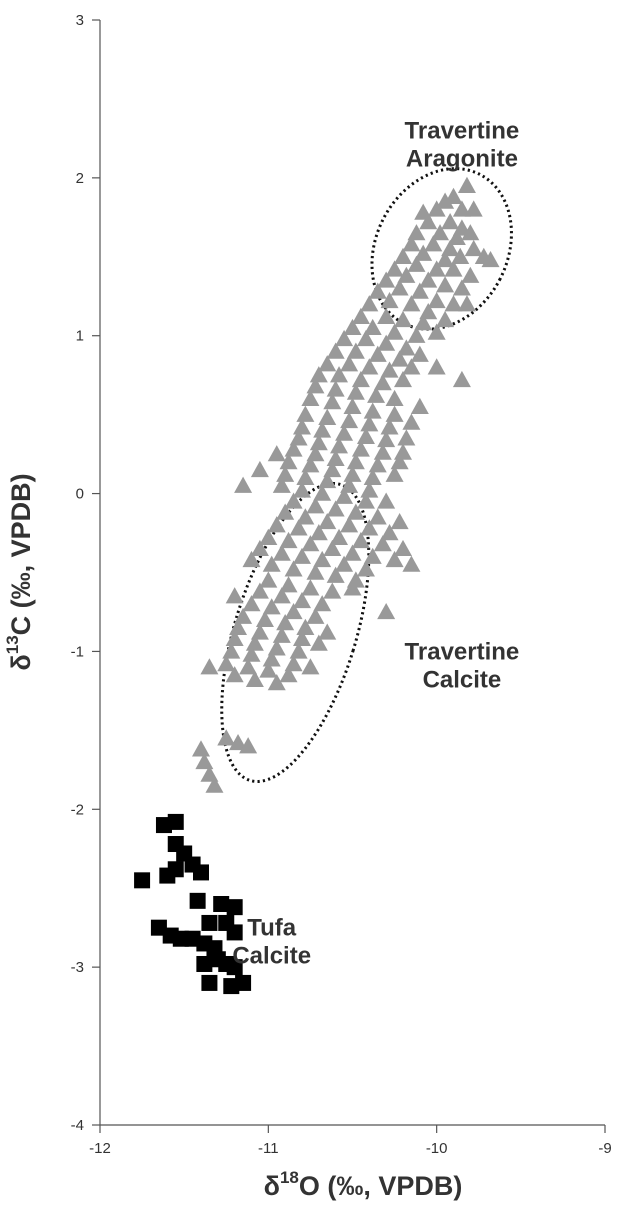 This screenshot has height=1209, width=619. What do you see at coordinates (77, 809) in the screenshot?
I see `y-tick-label: -2` at bounding box center [77, 809].